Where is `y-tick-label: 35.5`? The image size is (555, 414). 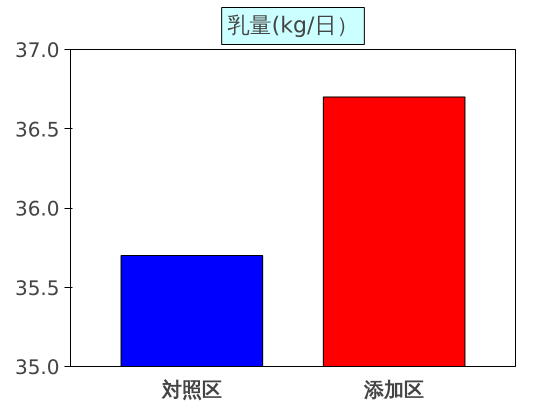
y-tick-label: 35.5 is located at coordinates (37, 288).